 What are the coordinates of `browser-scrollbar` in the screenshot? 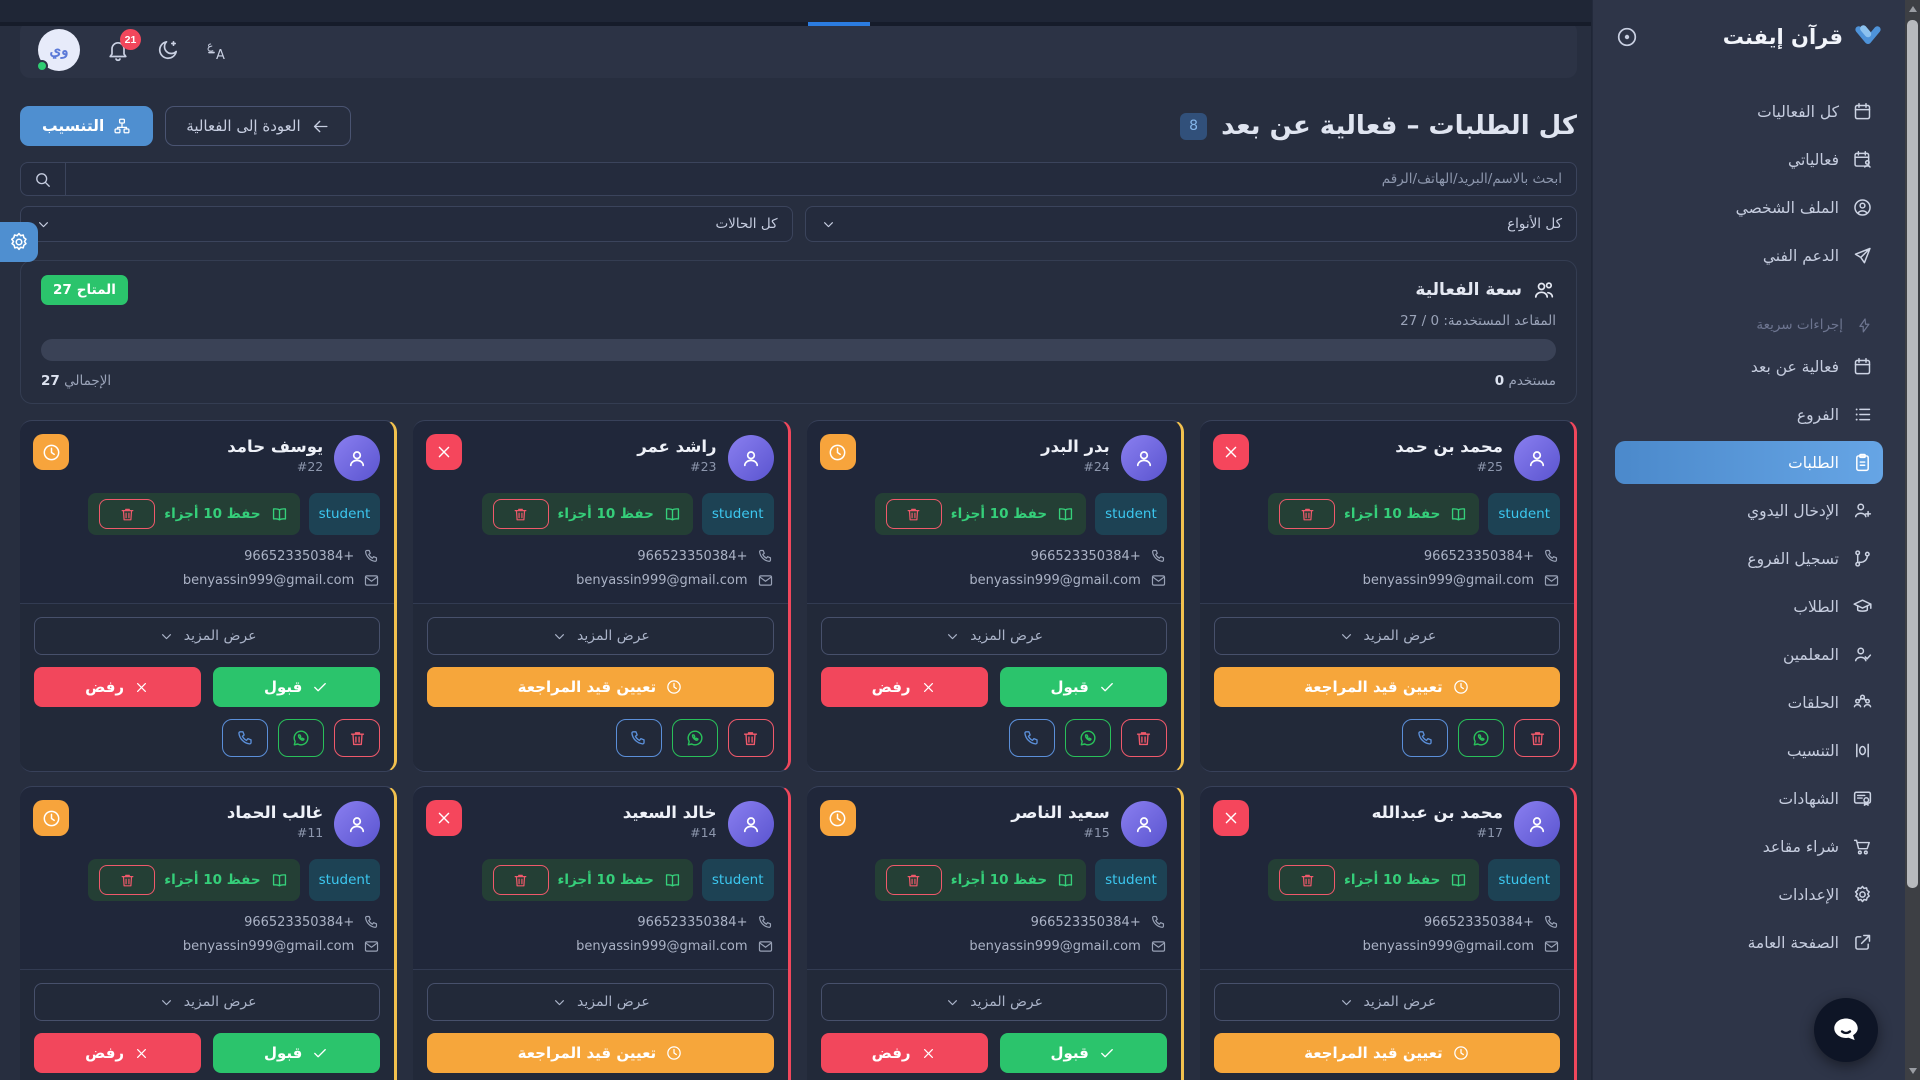 It's located at (1912, 540).